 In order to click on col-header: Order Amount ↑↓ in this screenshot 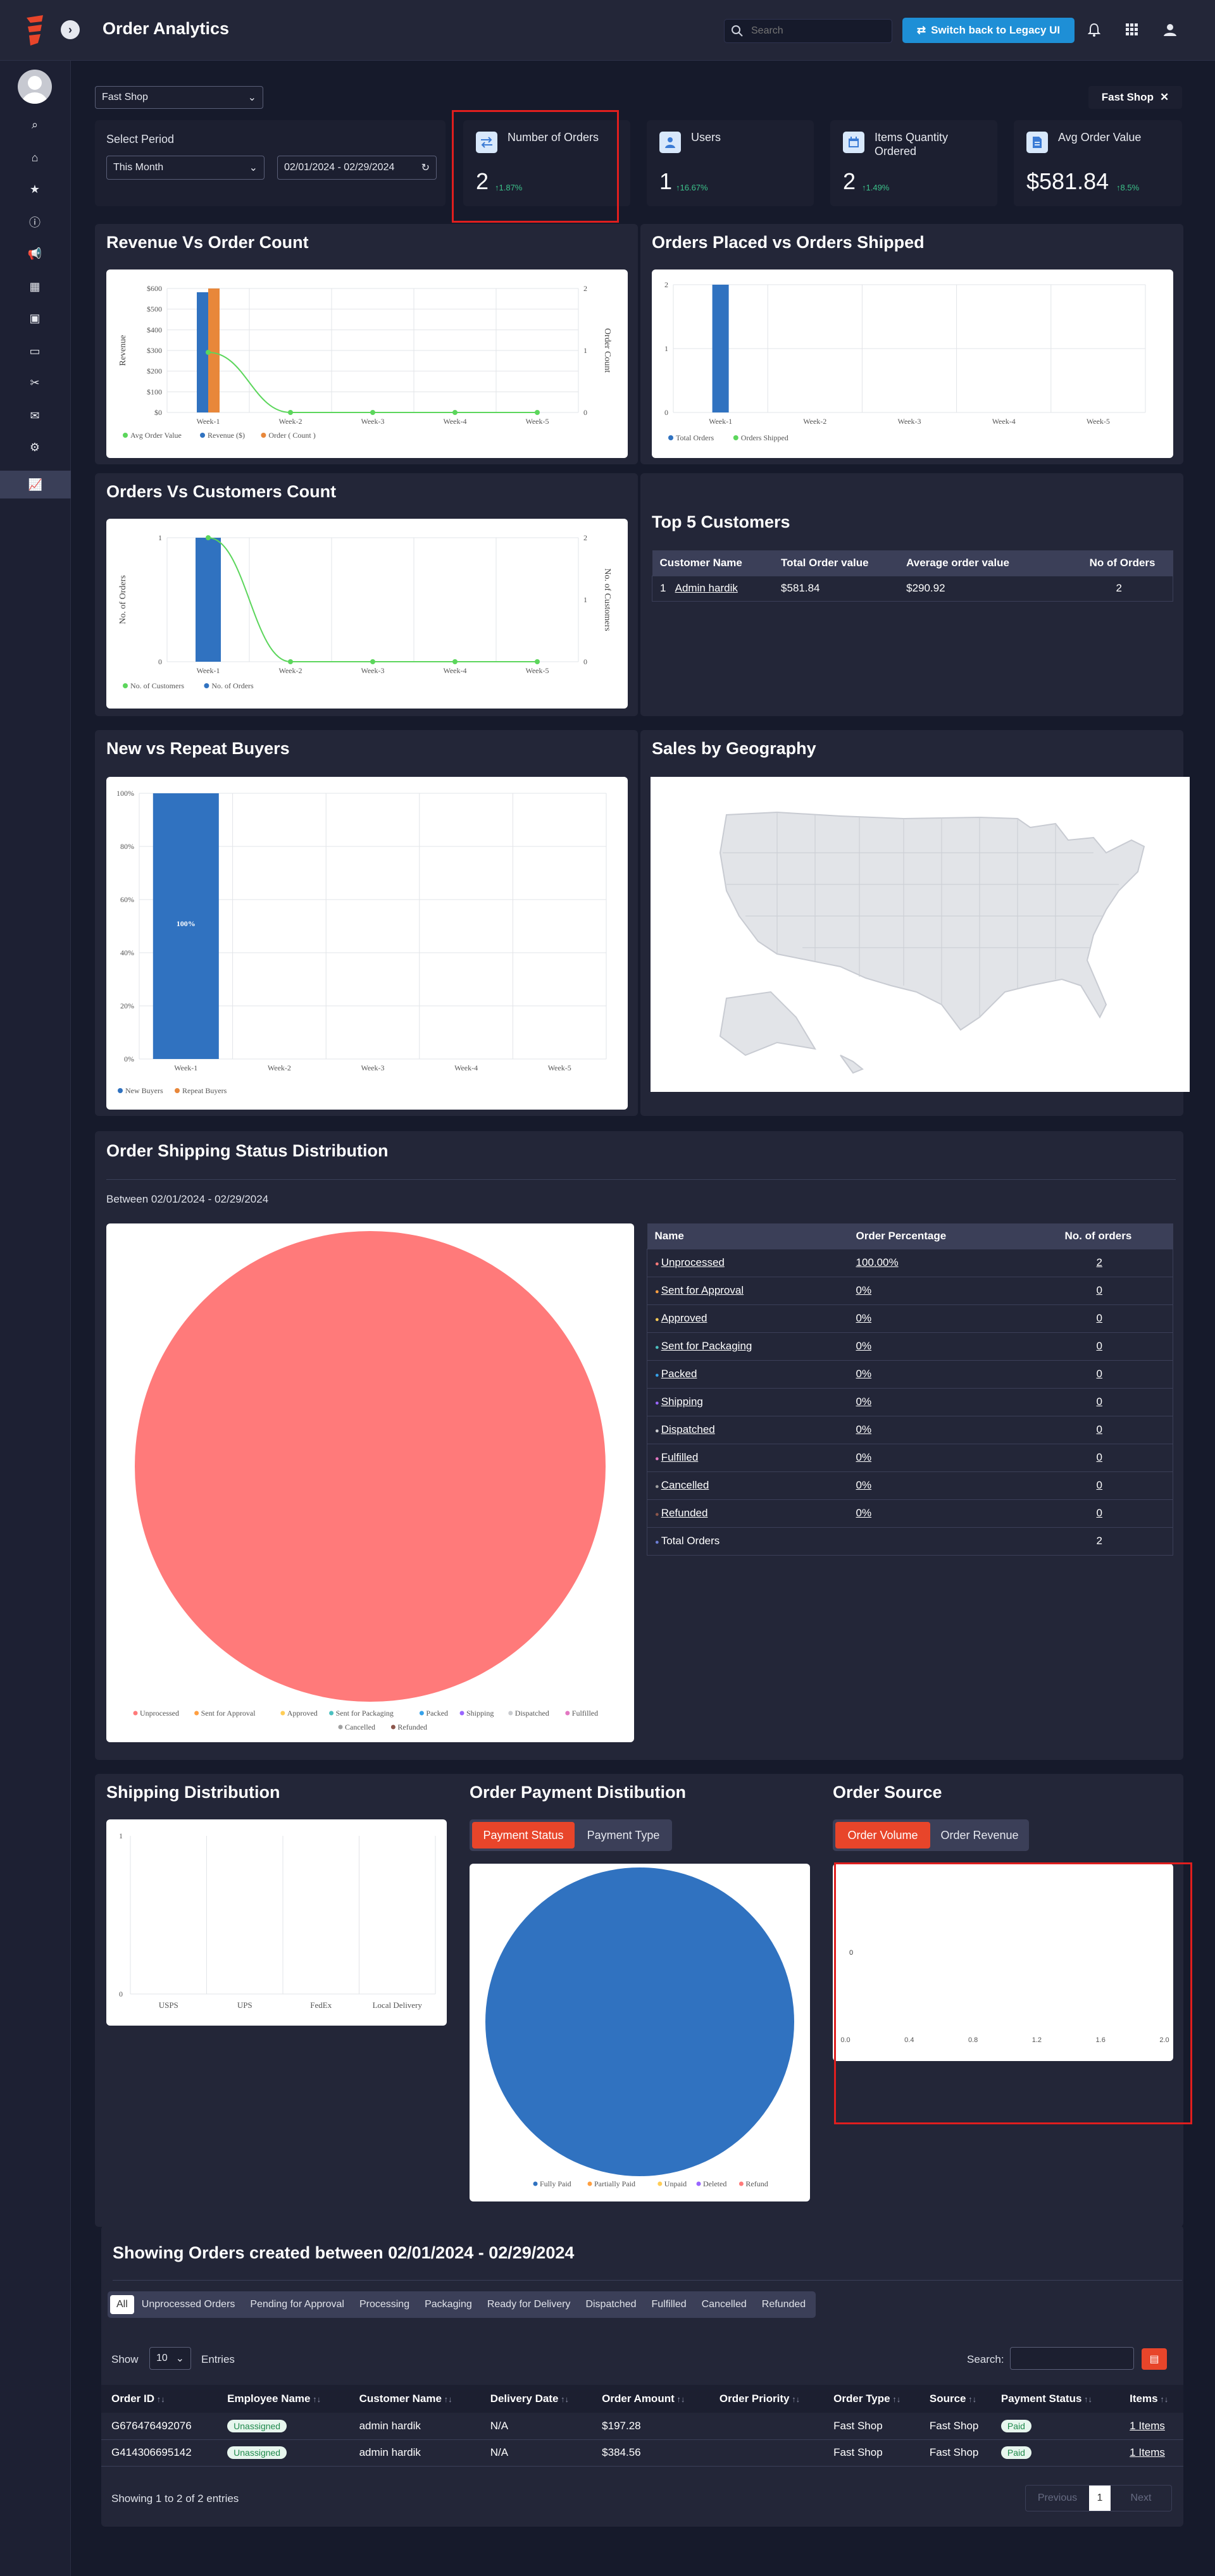, I will do `click(657, 2399)`.